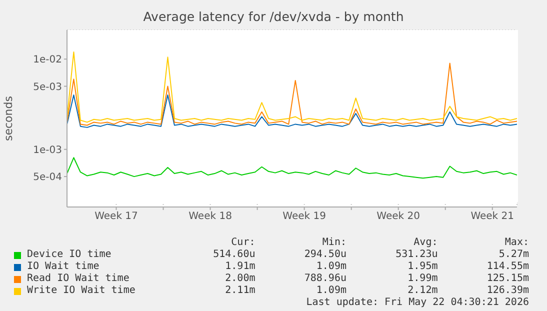 This screenshot has height=311, width=547. What do you see at coordinates (69, 255) in the screenshot?
I see `legend-label: Device IO time` at bounding box center [69, 255].